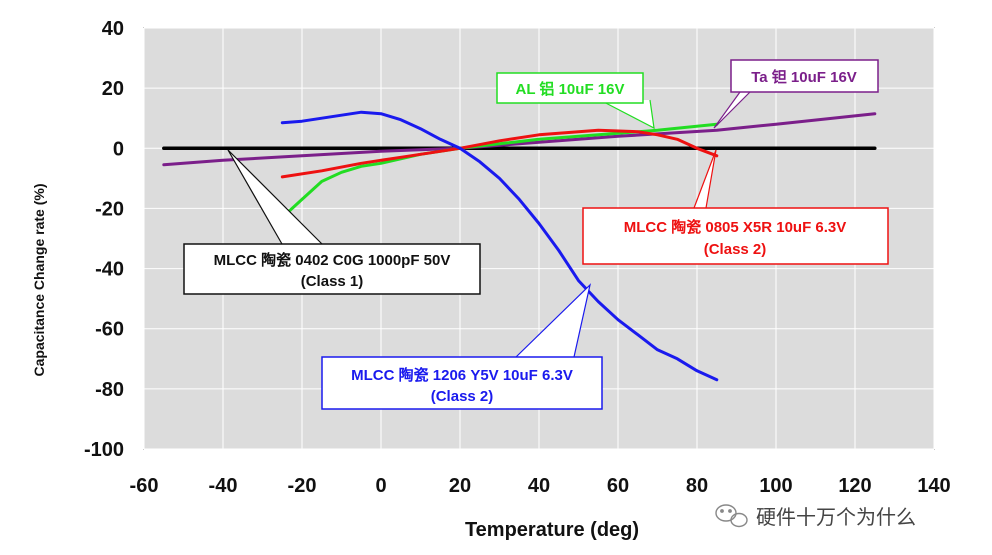 Image resolution: width=992 pixels, height=555 pixels. I want to click on pointer-c0g, so click(275, 197).